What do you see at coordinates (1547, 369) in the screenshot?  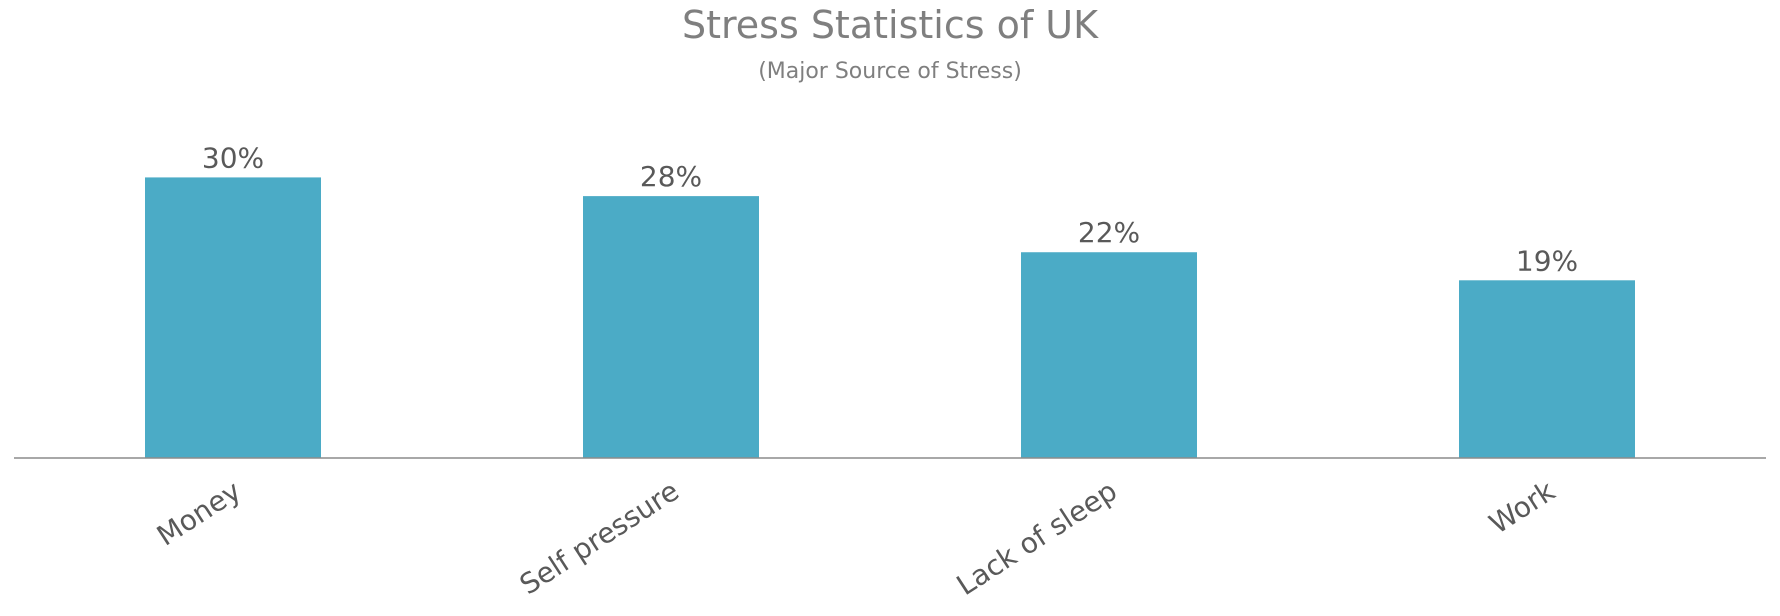 I see `bar-work` at bounding box center [1547, 369].